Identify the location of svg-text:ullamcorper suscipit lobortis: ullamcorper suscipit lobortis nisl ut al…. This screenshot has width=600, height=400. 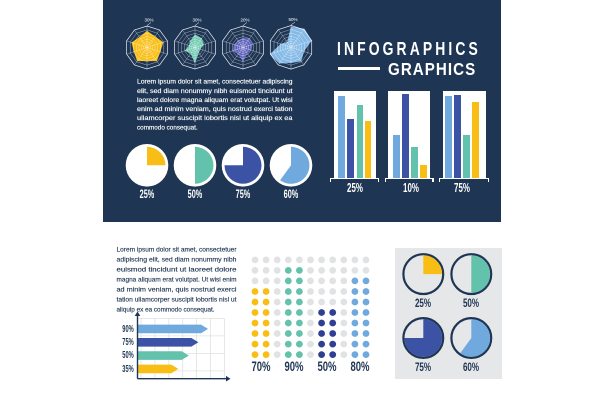
(215, 118).